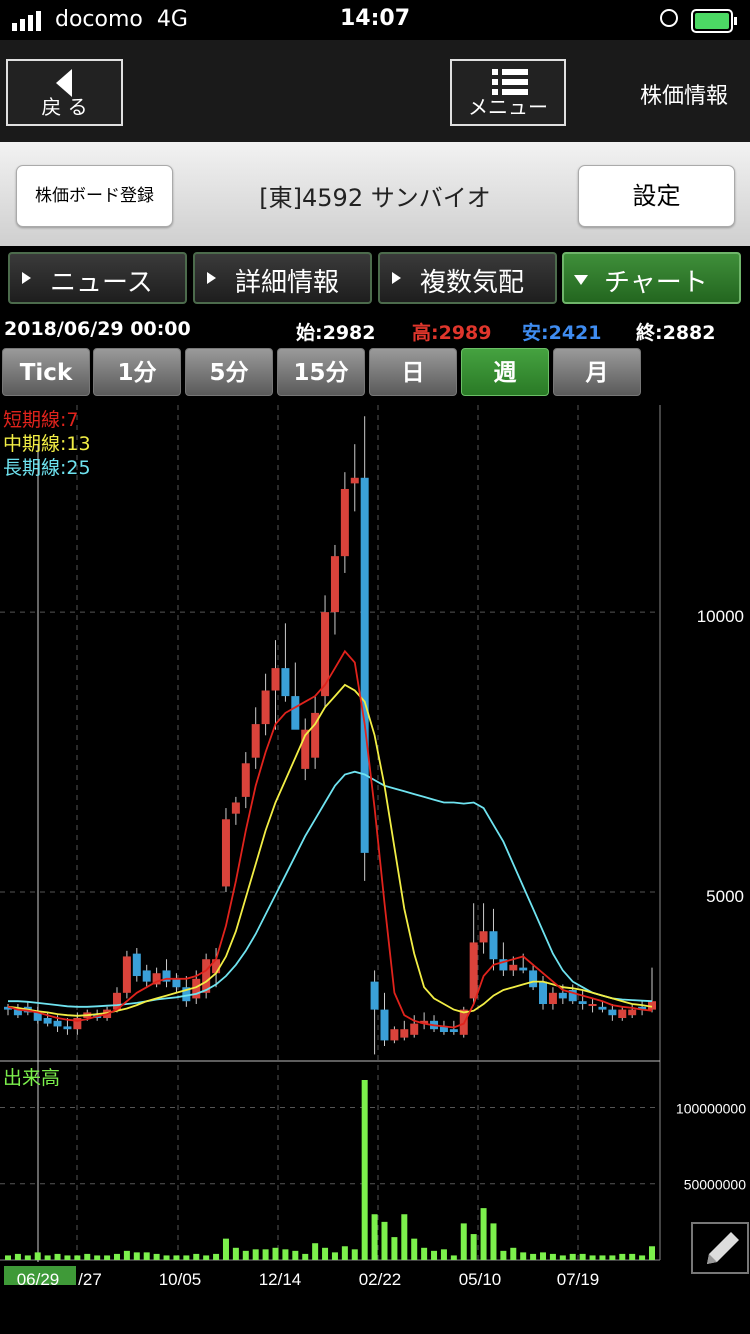 The width and height of the screenshot is (750, 1334). What do you see at coordinates (413, 372) in the screenshot?
I see `period-day: 日` at bounding box center [413, 372].